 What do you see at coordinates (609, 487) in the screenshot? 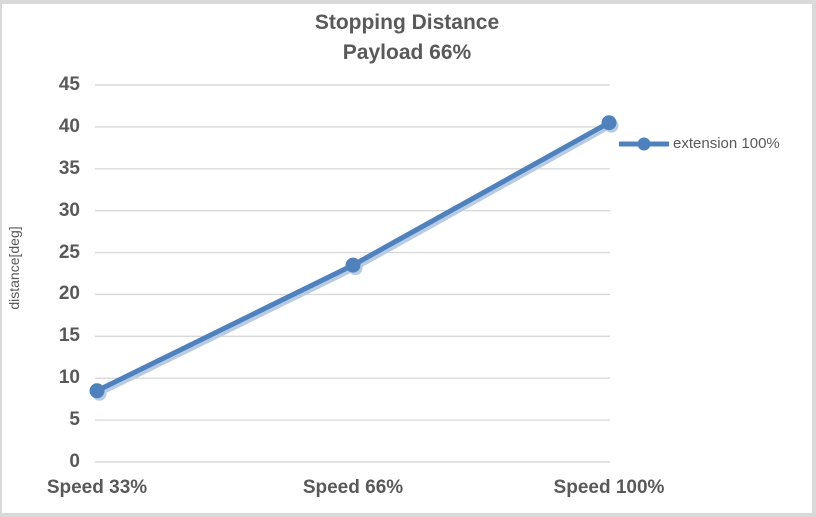
I see `x-axis-label: Speed 100%` at bounding box center [609, 487].